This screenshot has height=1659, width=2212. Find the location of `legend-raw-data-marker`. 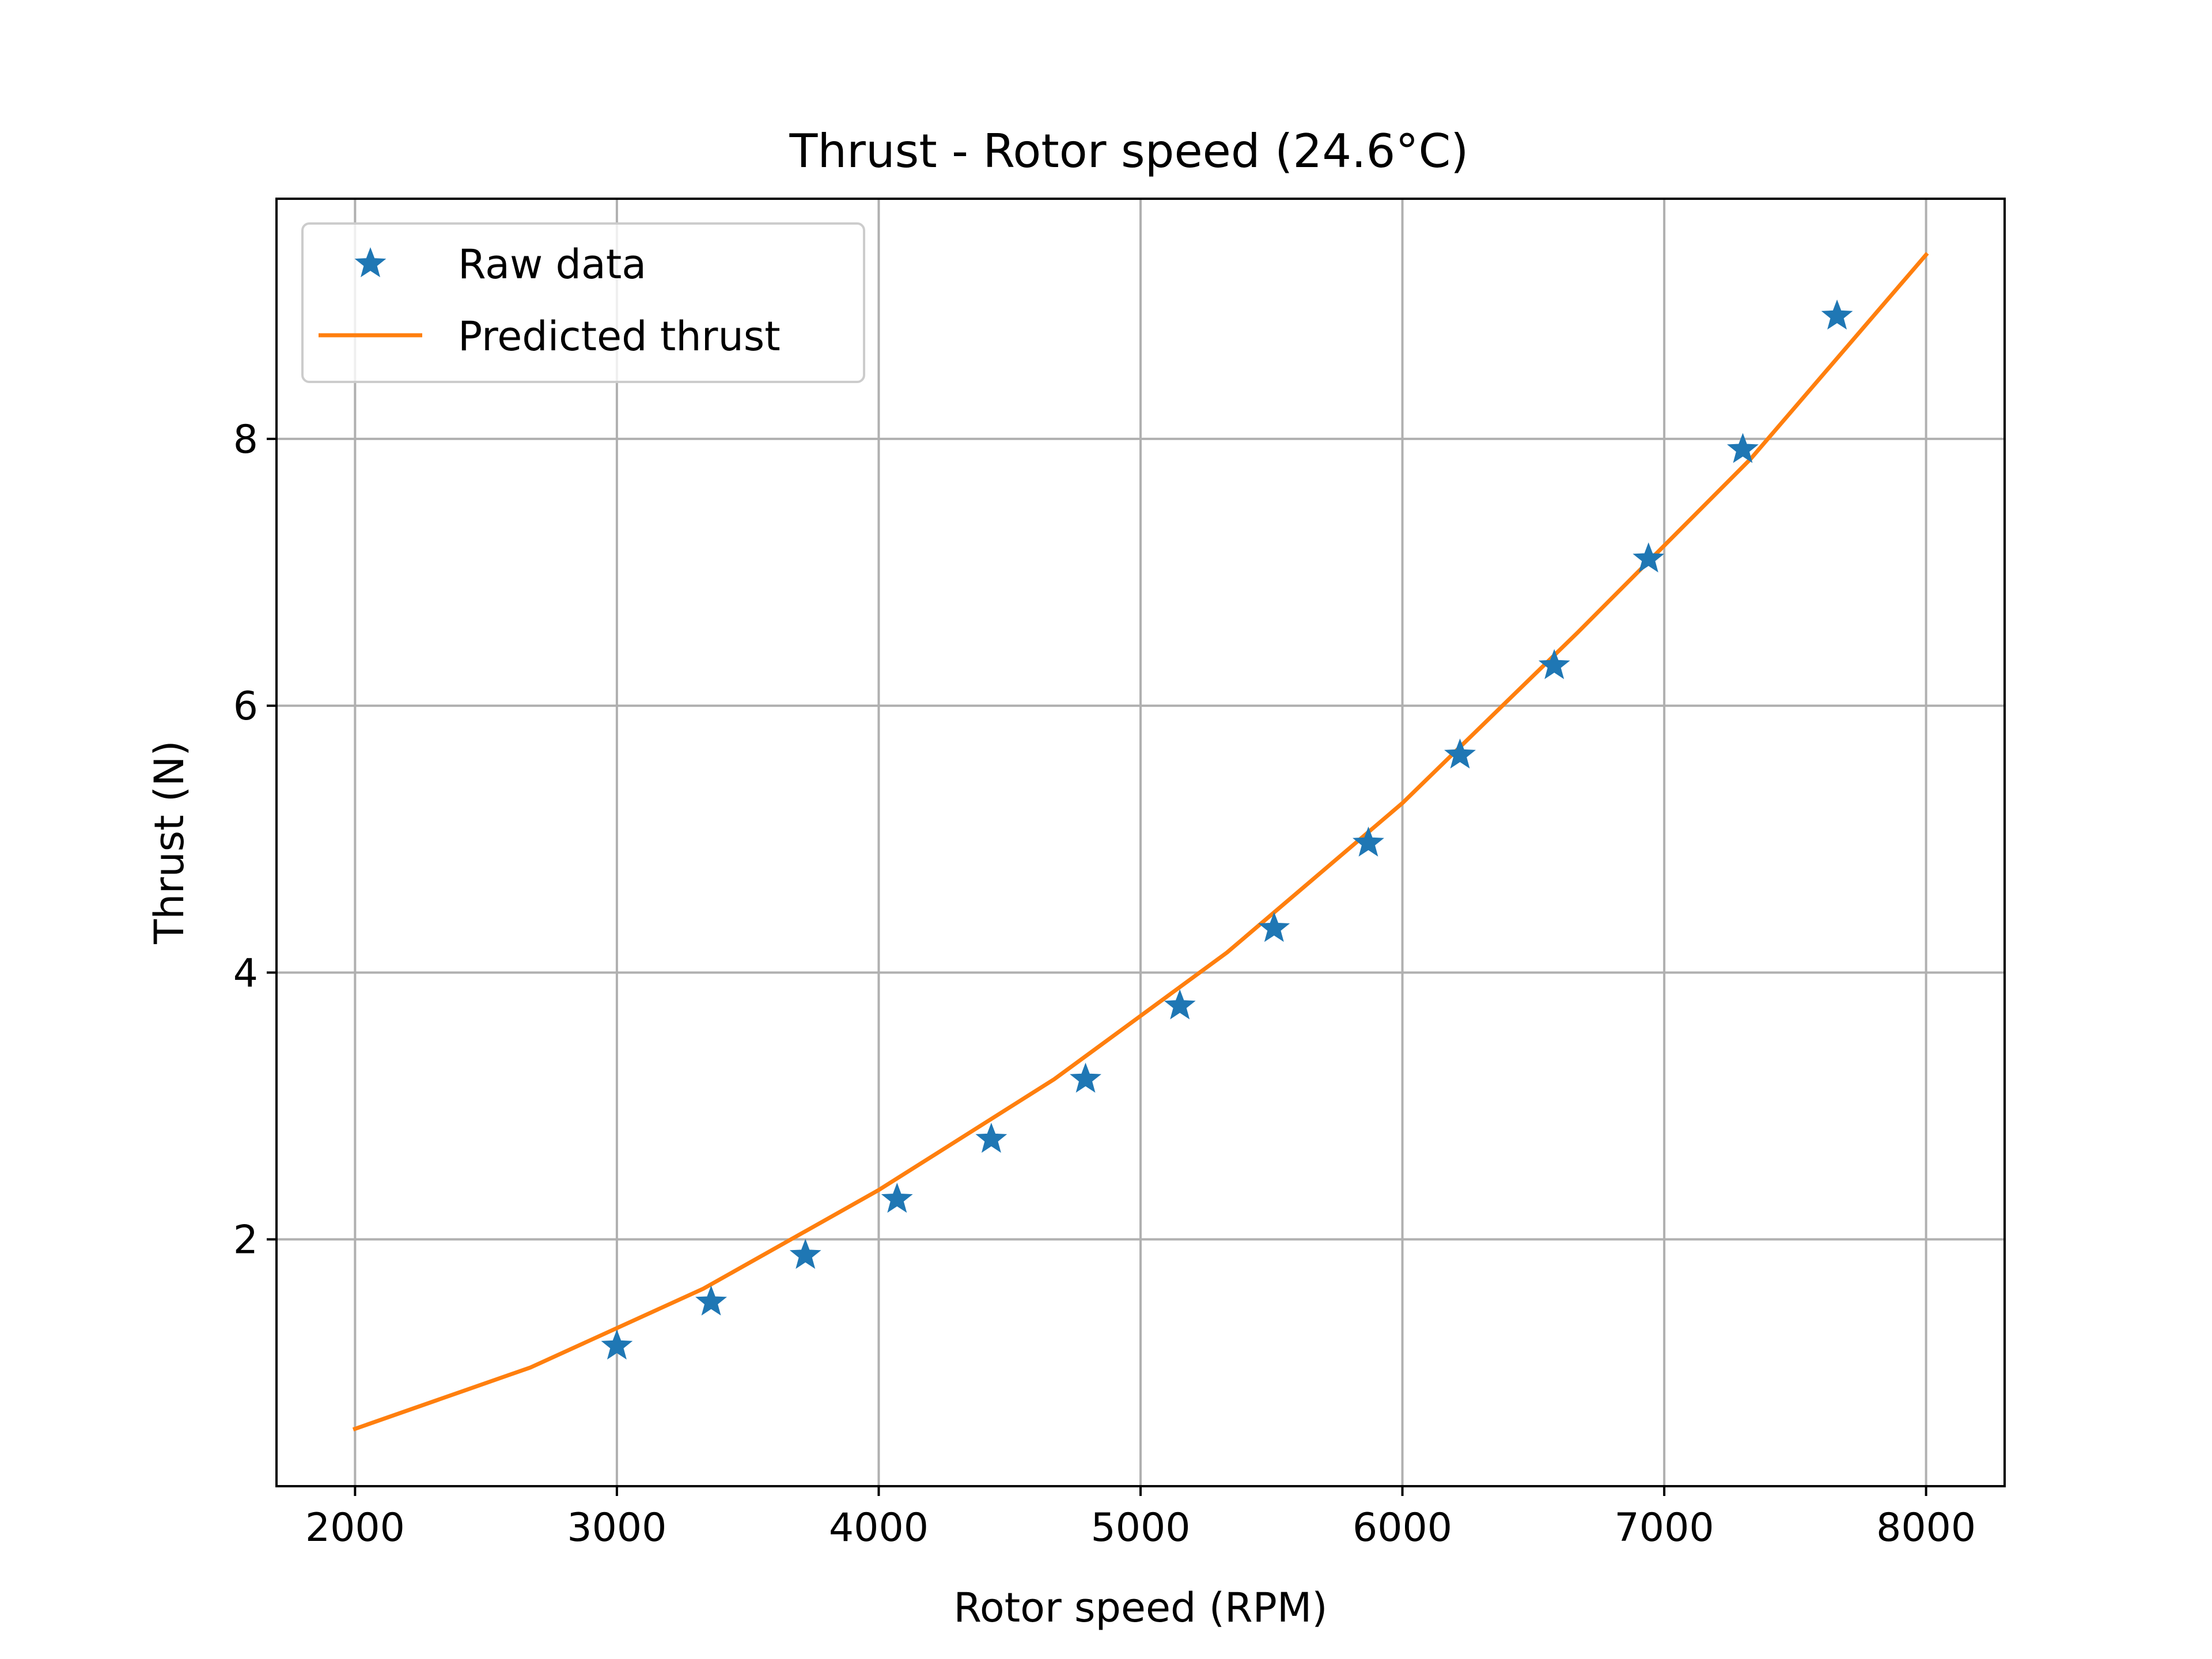

legend-raw-data-marker is located at coordinates (370, 262).